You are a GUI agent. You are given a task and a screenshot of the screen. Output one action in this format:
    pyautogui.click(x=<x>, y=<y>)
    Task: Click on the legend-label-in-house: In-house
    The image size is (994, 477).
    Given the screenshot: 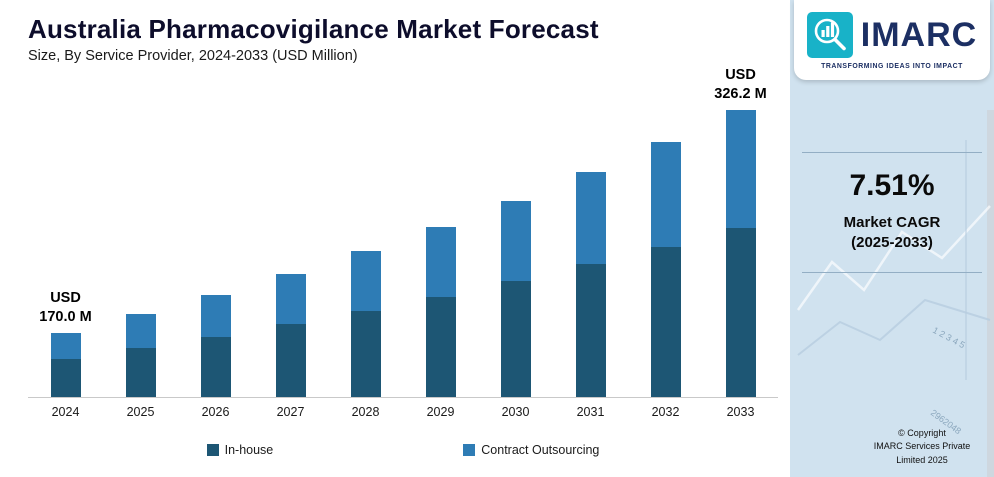 What is the action you would take?
    pyautogui.click(x=249, y=450)
    